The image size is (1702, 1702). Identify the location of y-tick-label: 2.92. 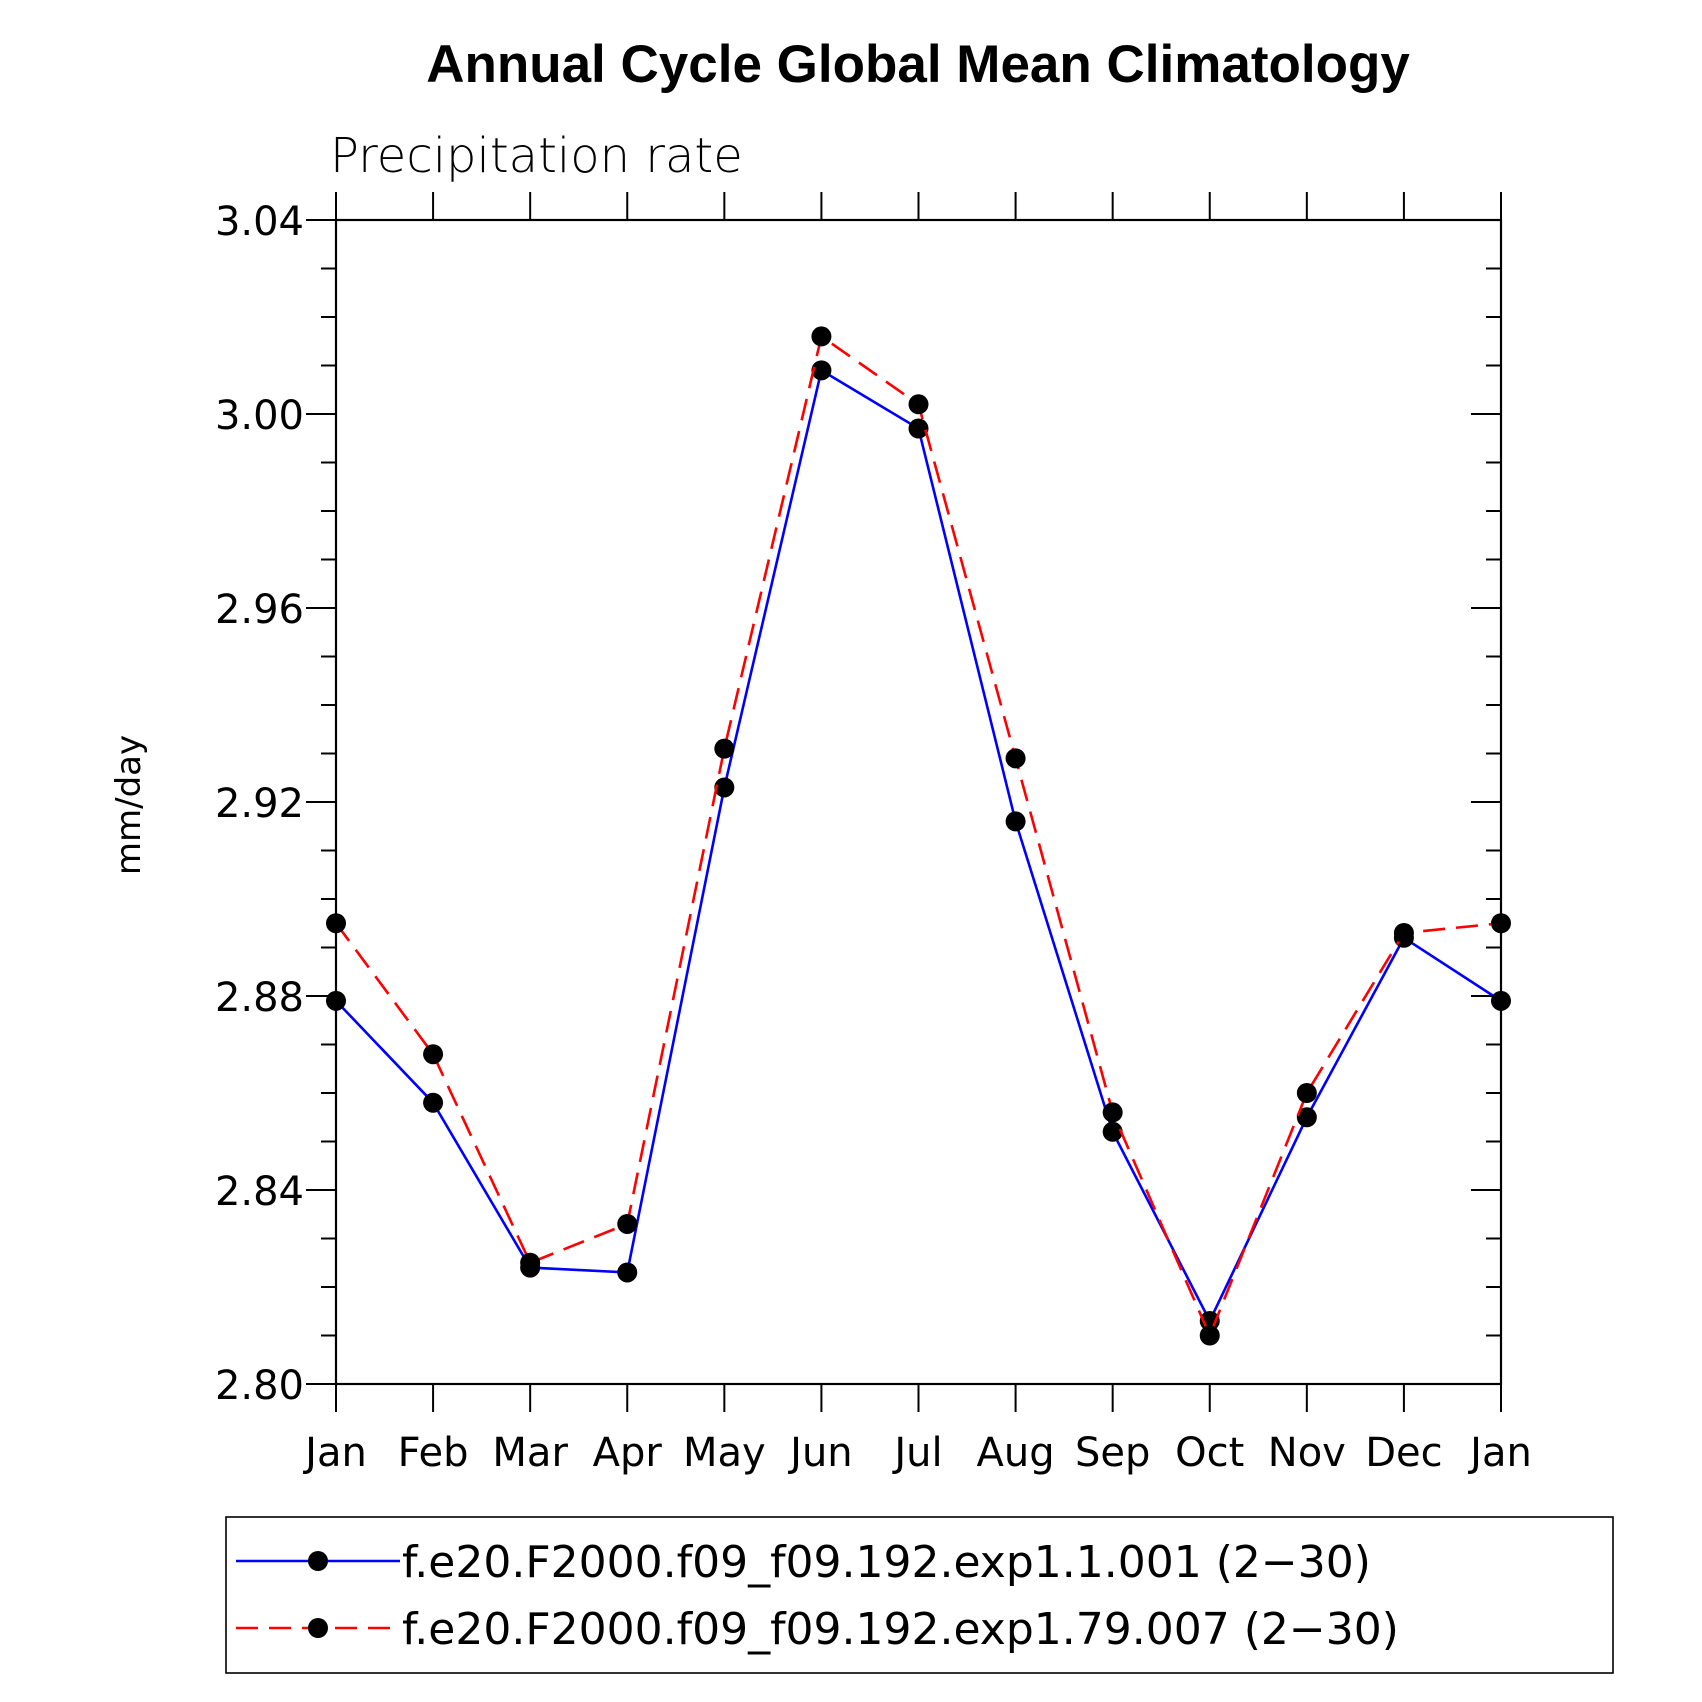
(259, 804).